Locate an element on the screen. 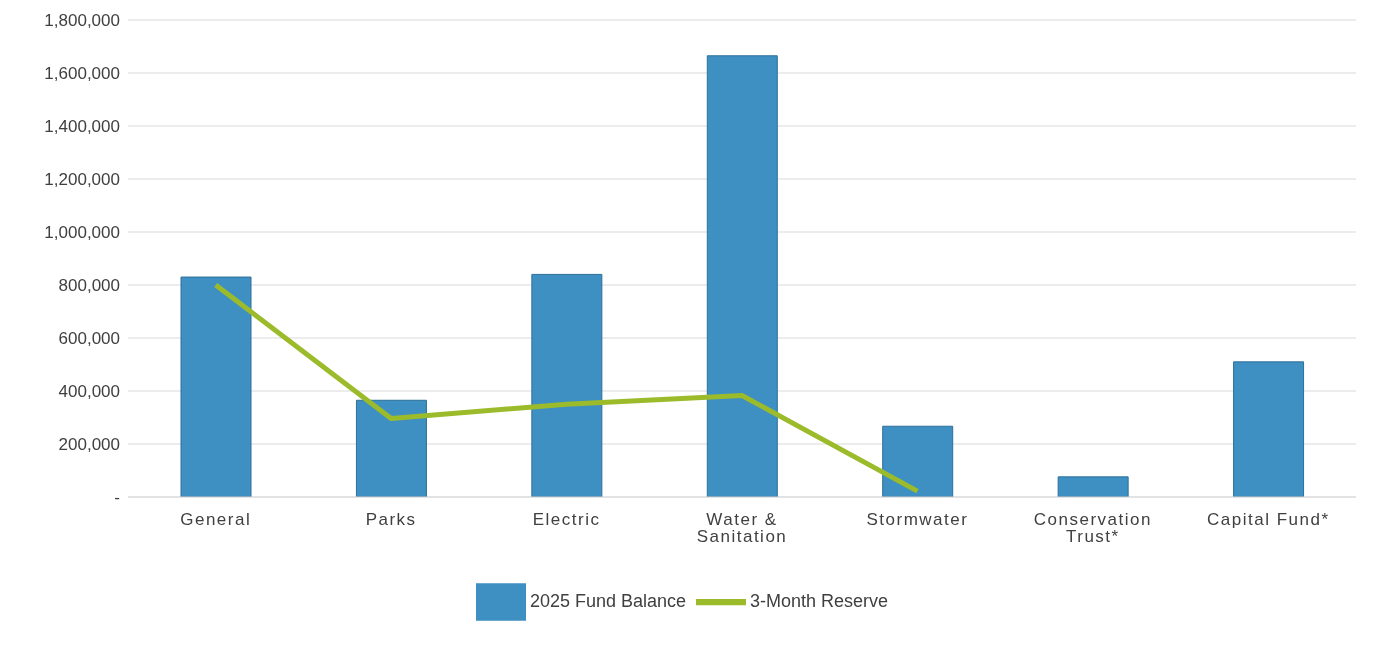 This screenshot has height=645, width=1374. x-tick-label: Capital Fund* is located at coordinates (1268, 520).